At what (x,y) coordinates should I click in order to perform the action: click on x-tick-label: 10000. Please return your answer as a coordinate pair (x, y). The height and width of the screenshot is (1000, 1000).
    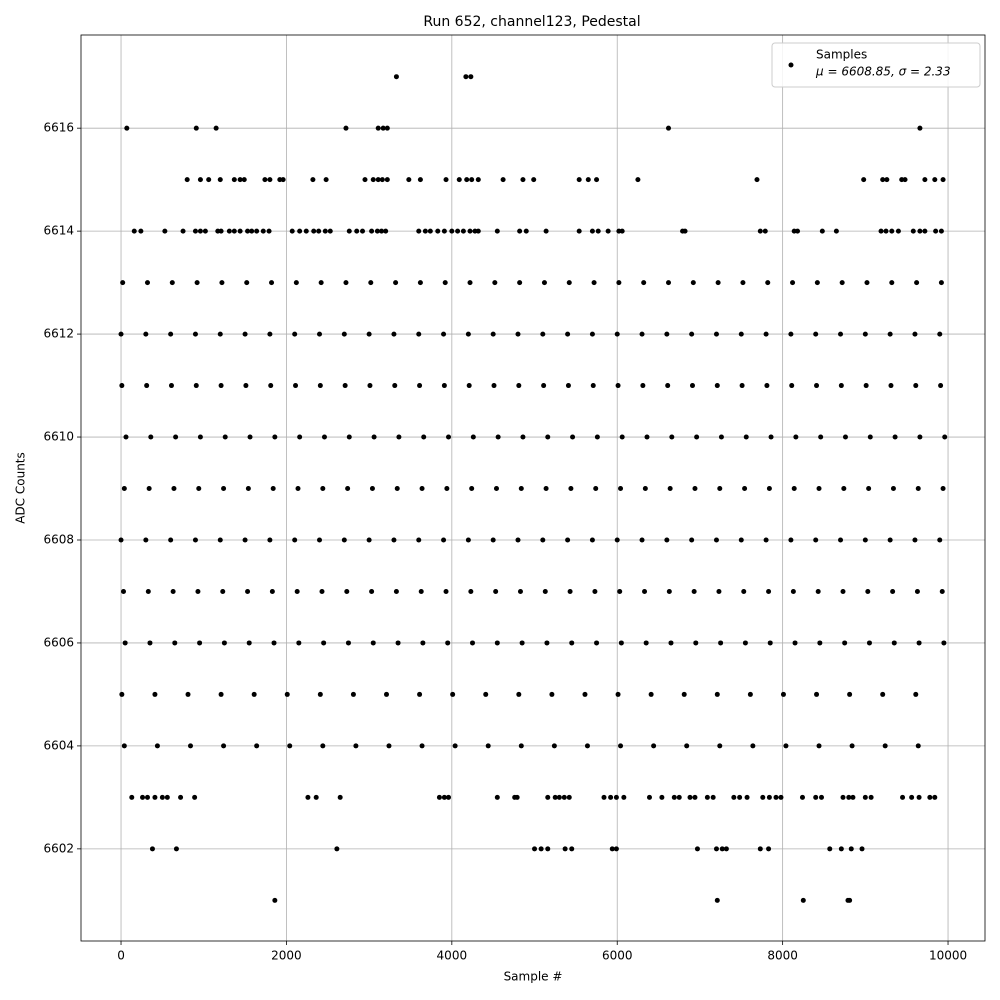
    Looking at the image, I should click on (948, 956).